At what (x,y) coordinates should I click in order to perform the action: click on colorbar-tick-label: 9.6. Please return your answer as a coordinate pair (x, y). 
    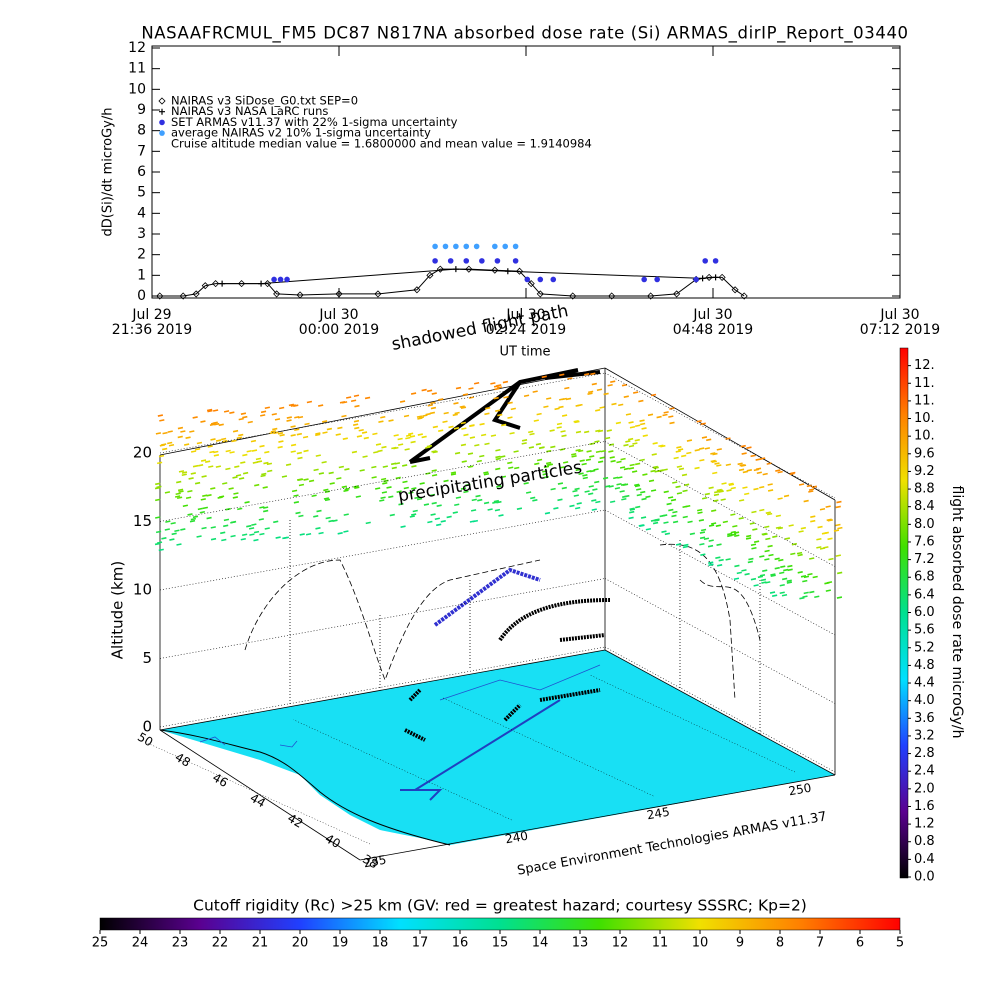
    Looking at the image, I should click on (924, 453).